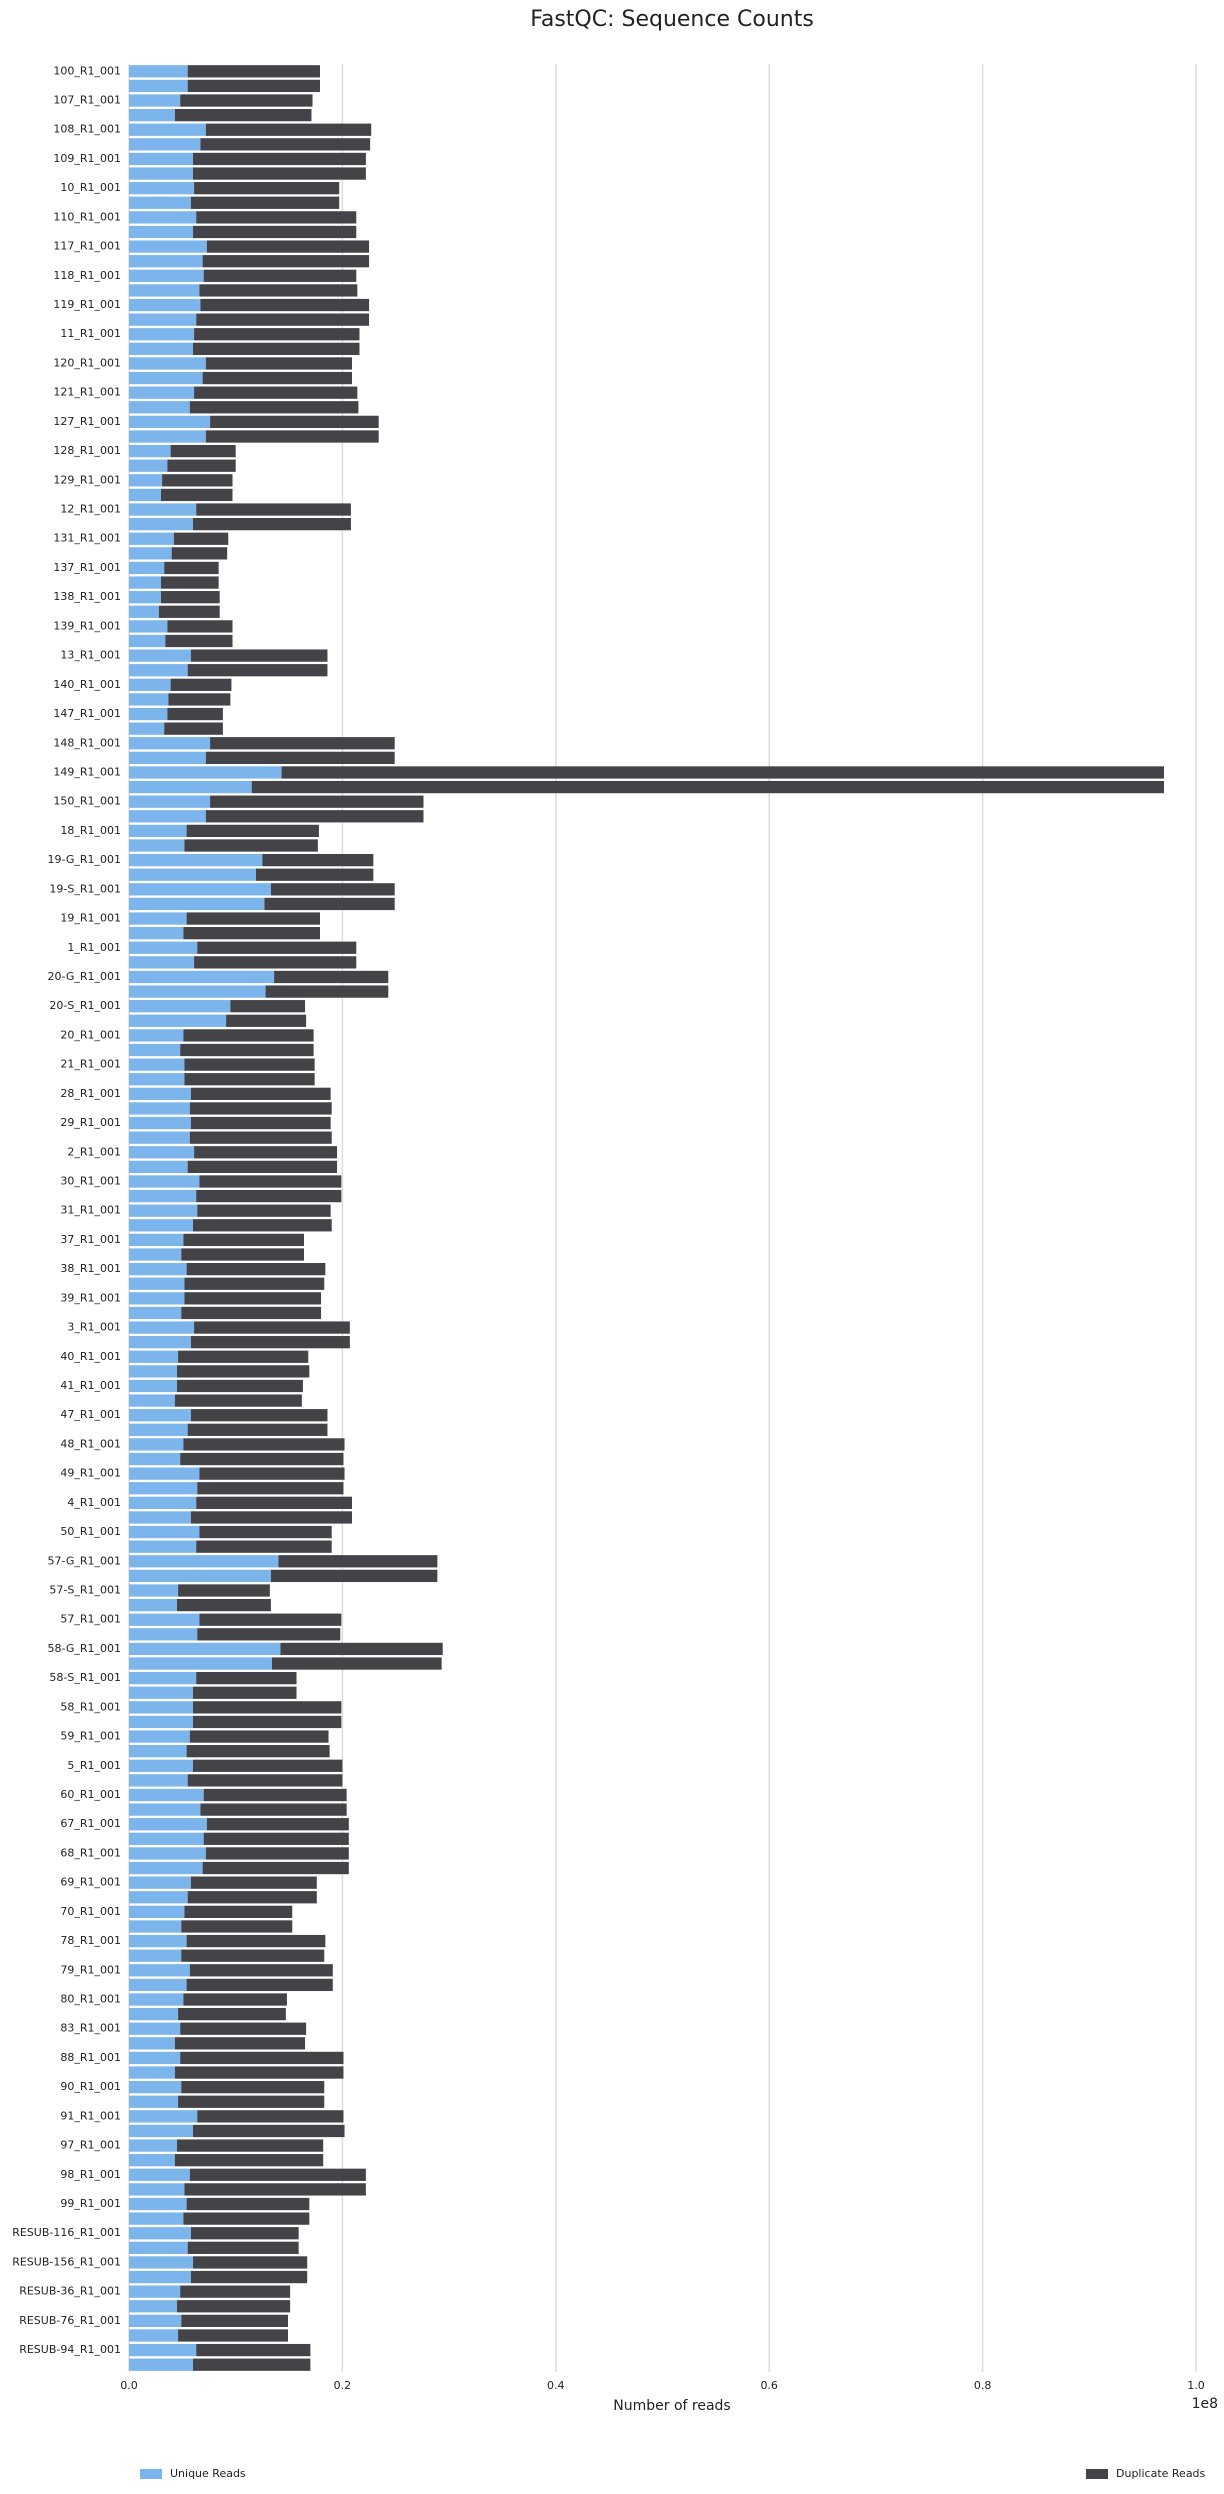 The image size is (1224, 2494). Describe the element at coordinates (90, 1034) in the screenshot. I see `y-tick-label: 20_R1_001` at that location.